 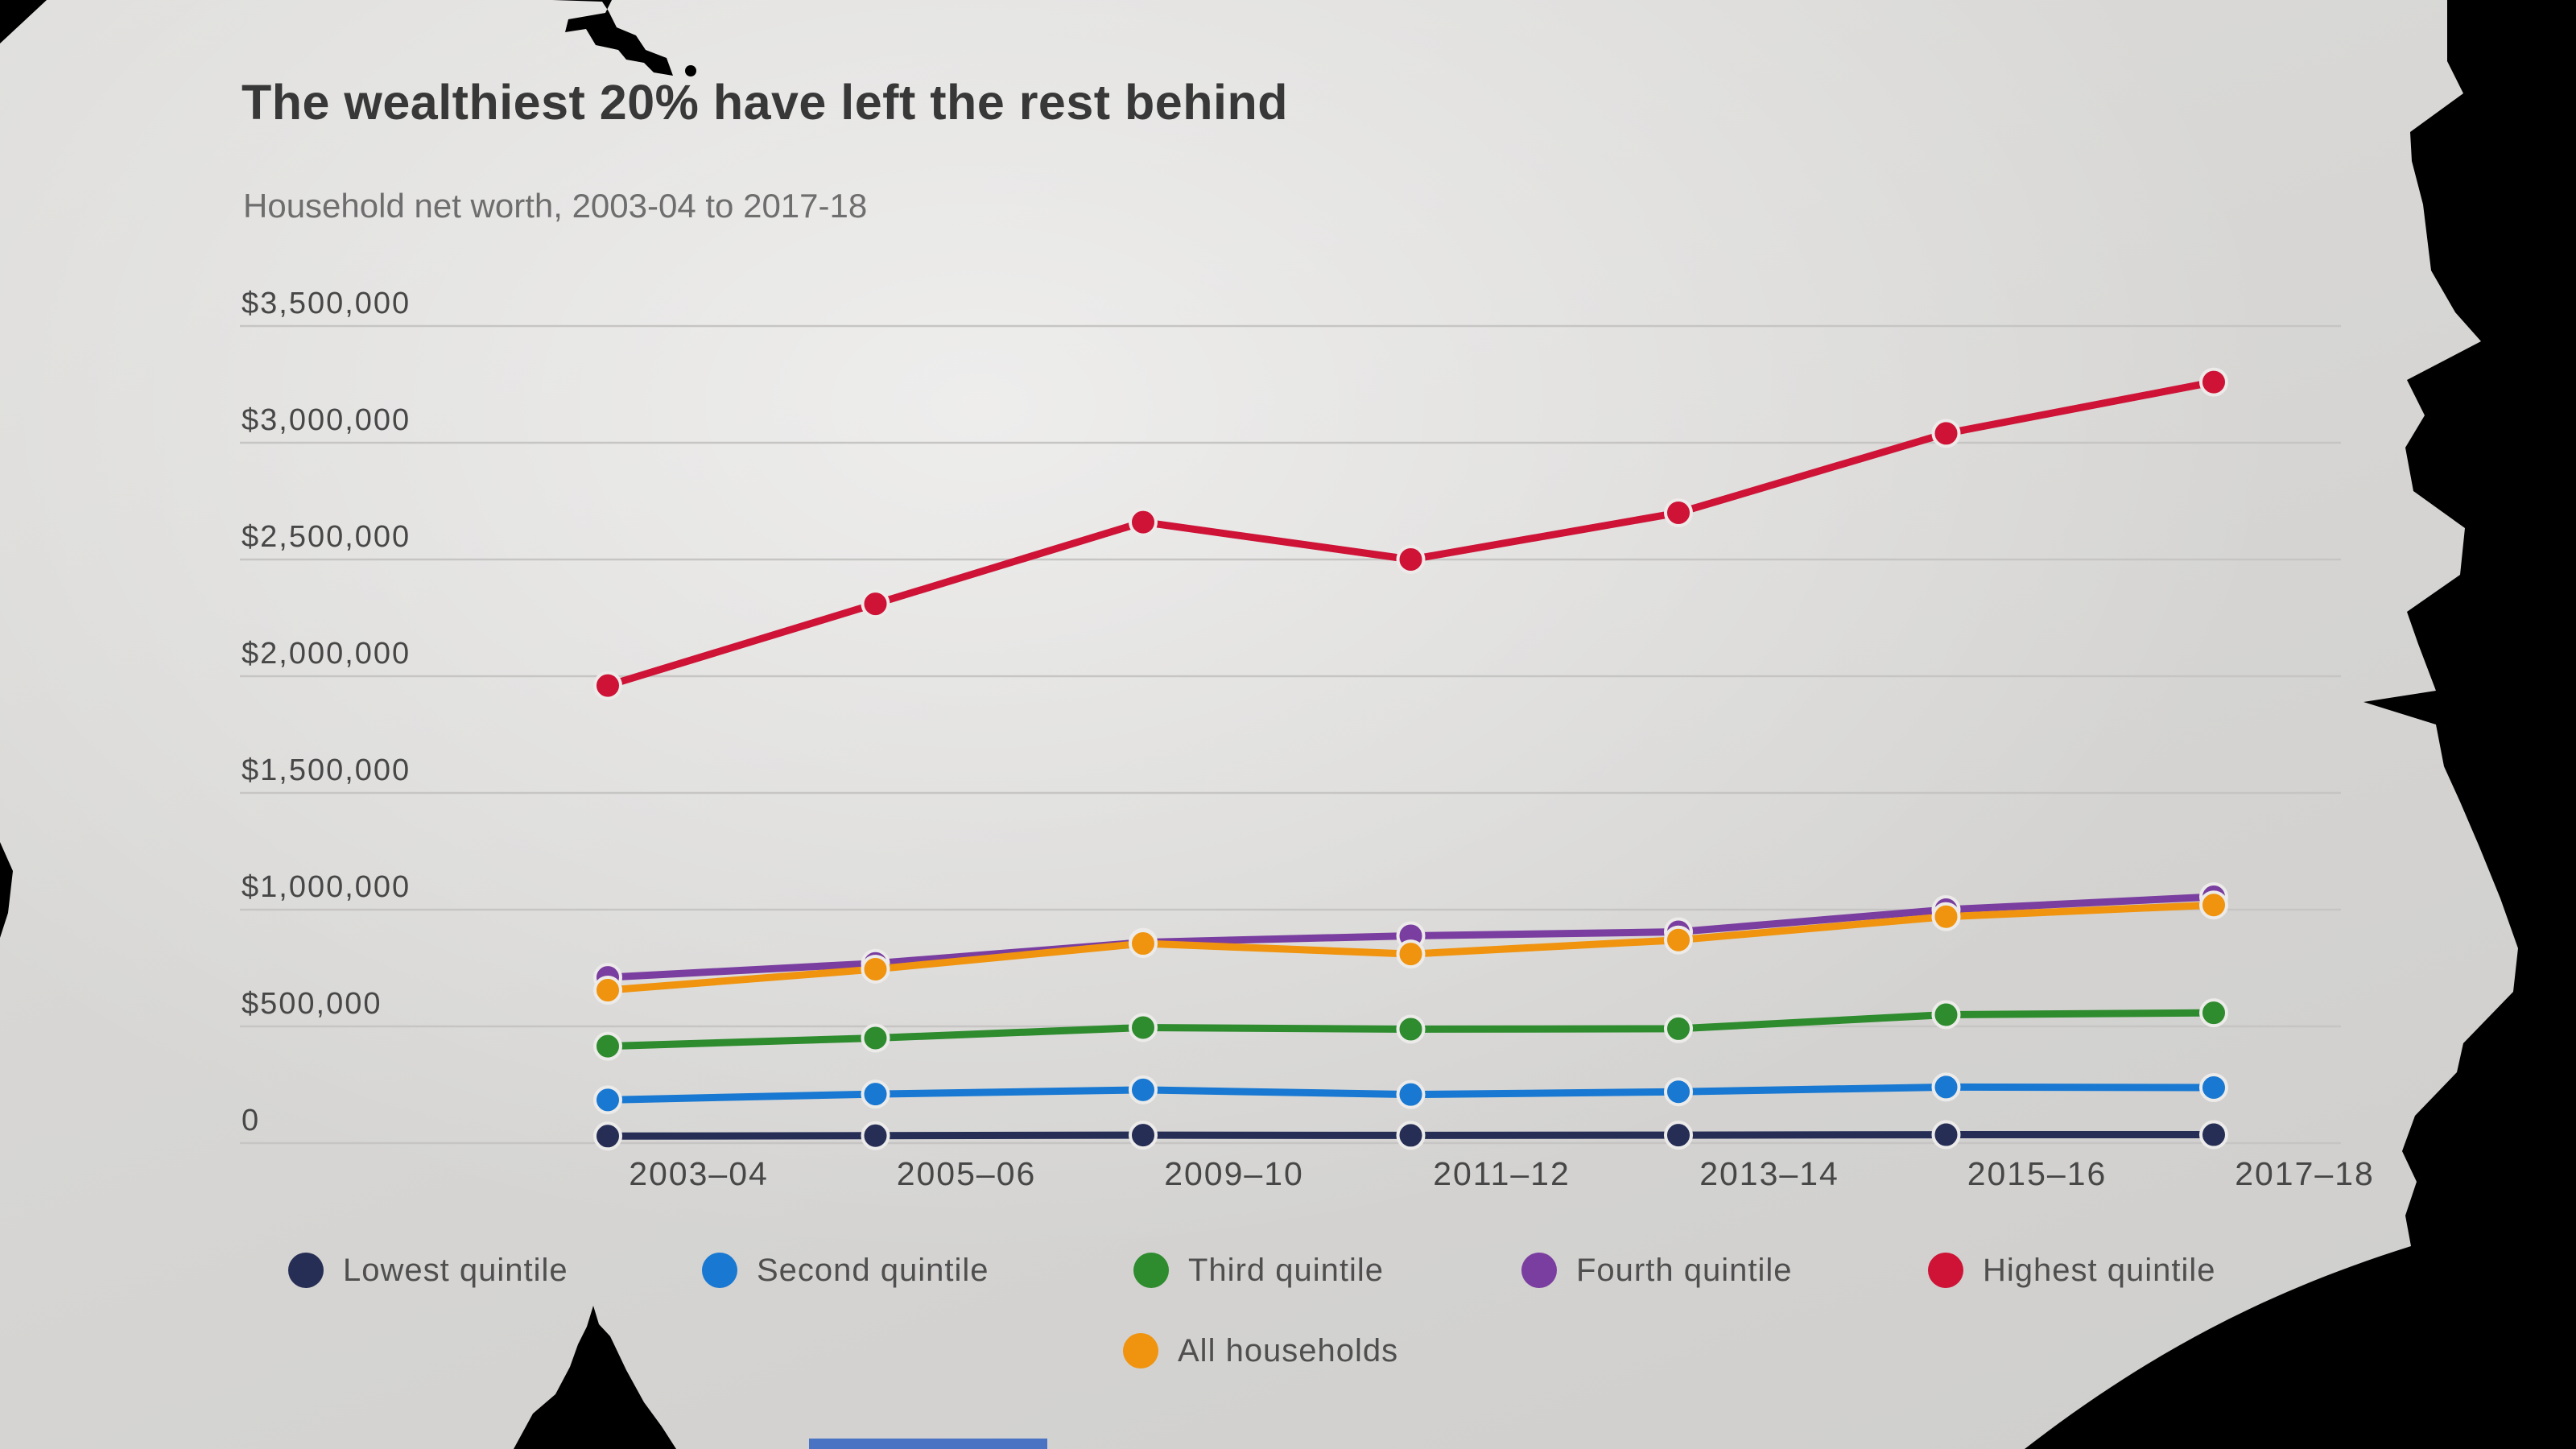 I want to click on x-axis-tick-label: 2005–06, so click(x=967, y=1173).